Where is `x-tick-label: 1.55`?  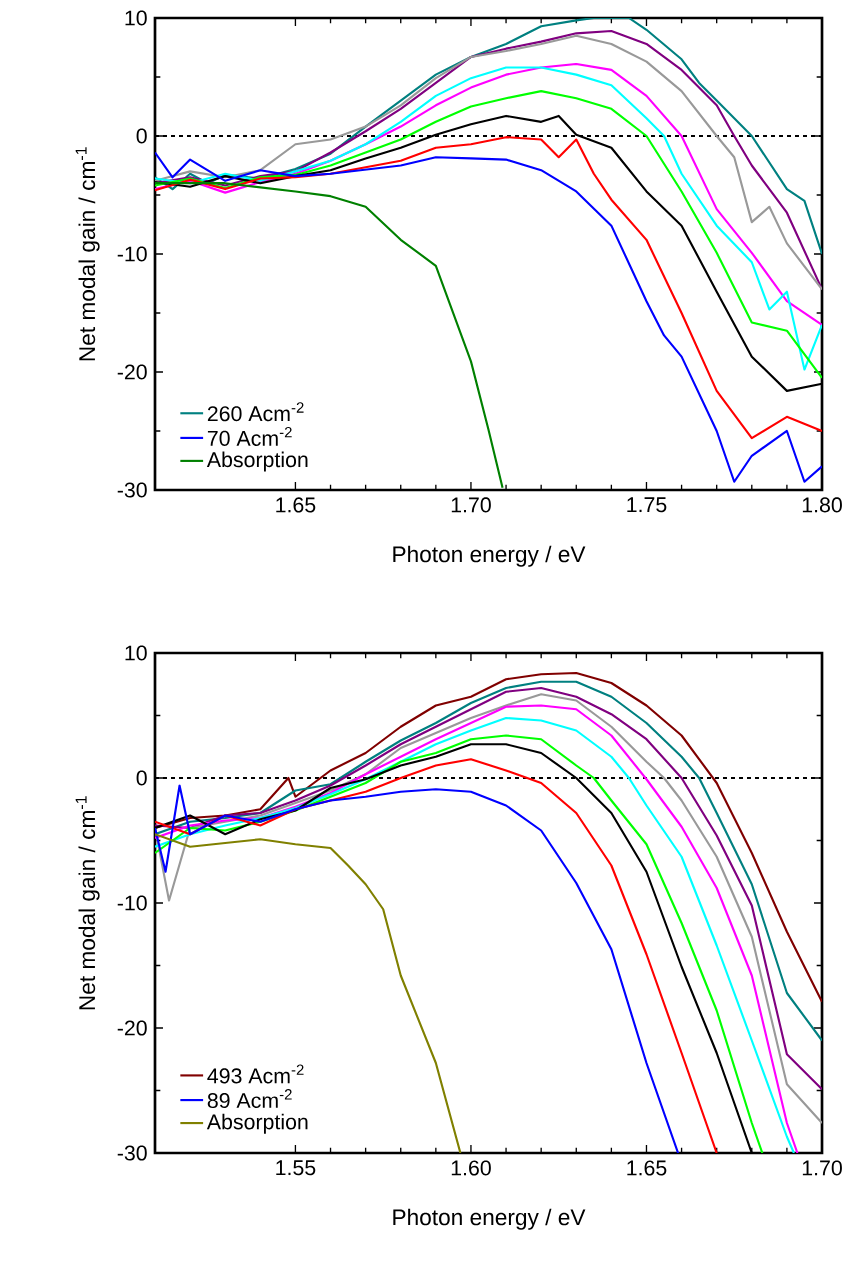
x-tick-label: 1.55 is located at coordinates (296, 1168).